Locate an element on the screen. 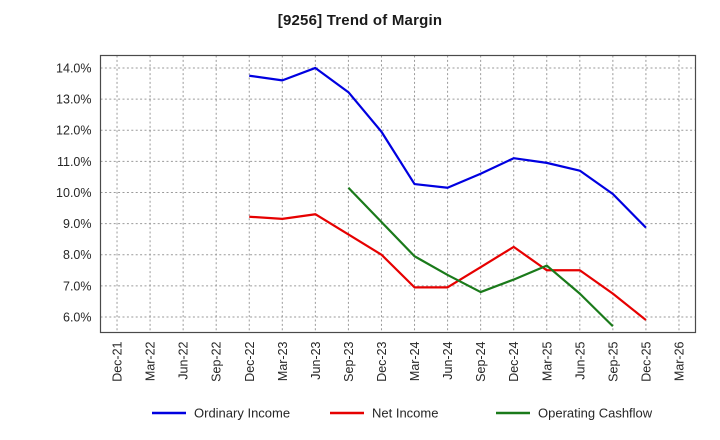 Image resolution: width=720 pixels, height=440 pixels. x-tick-label: Jun-22 is located at coordinates (184, 360).